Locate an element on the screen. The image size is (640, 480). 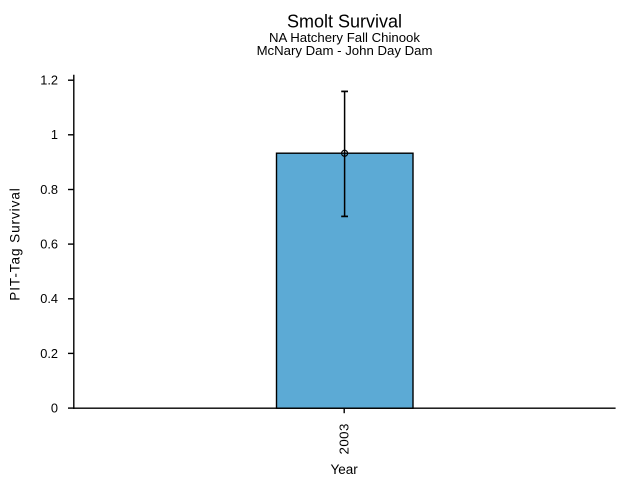
svg-text: 0 is located at coordinates (54, 408).